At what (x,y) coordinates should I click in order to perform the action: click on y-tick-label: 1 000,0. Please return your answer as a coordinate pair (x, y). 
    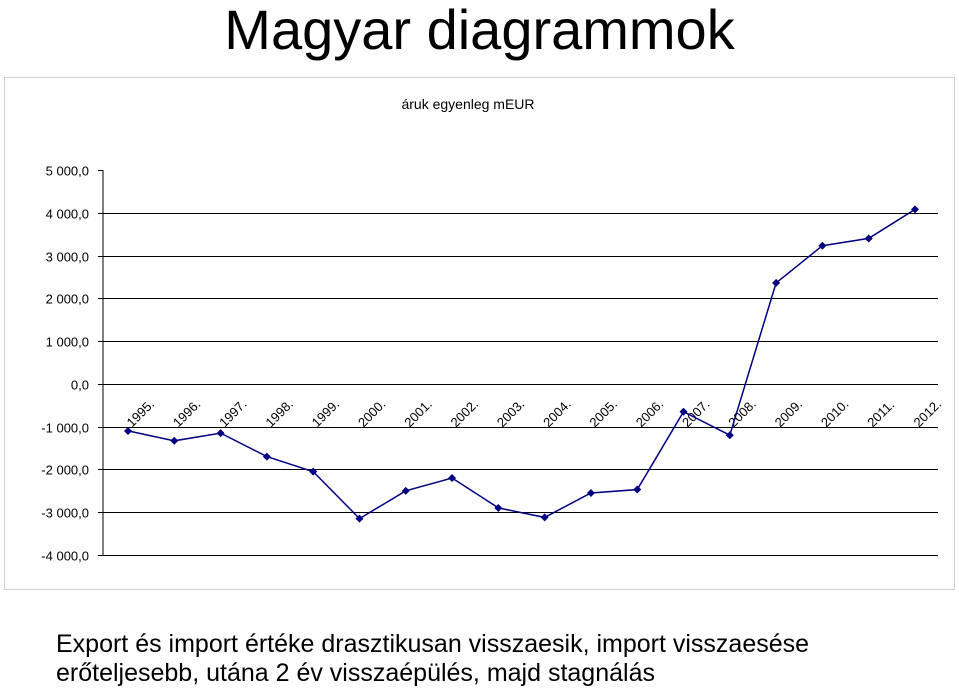
    Looking at the image, I should click on (67, 342).